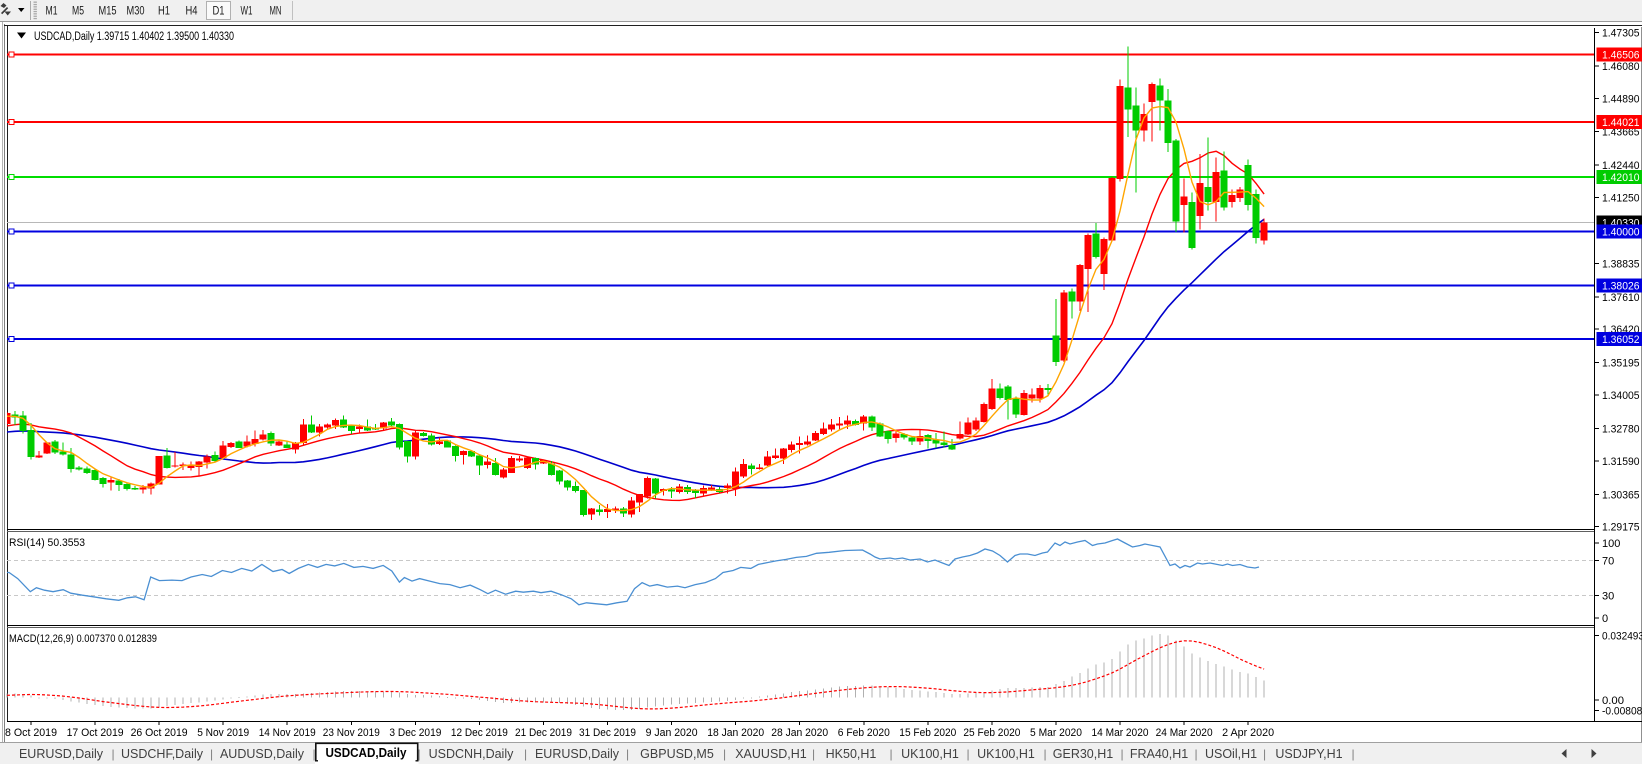 This screenshot has height=764, width=1642. Describe the element at coordinates (851, 754) in the screenshot. I see `svg-text: HK50,H1` at that location.